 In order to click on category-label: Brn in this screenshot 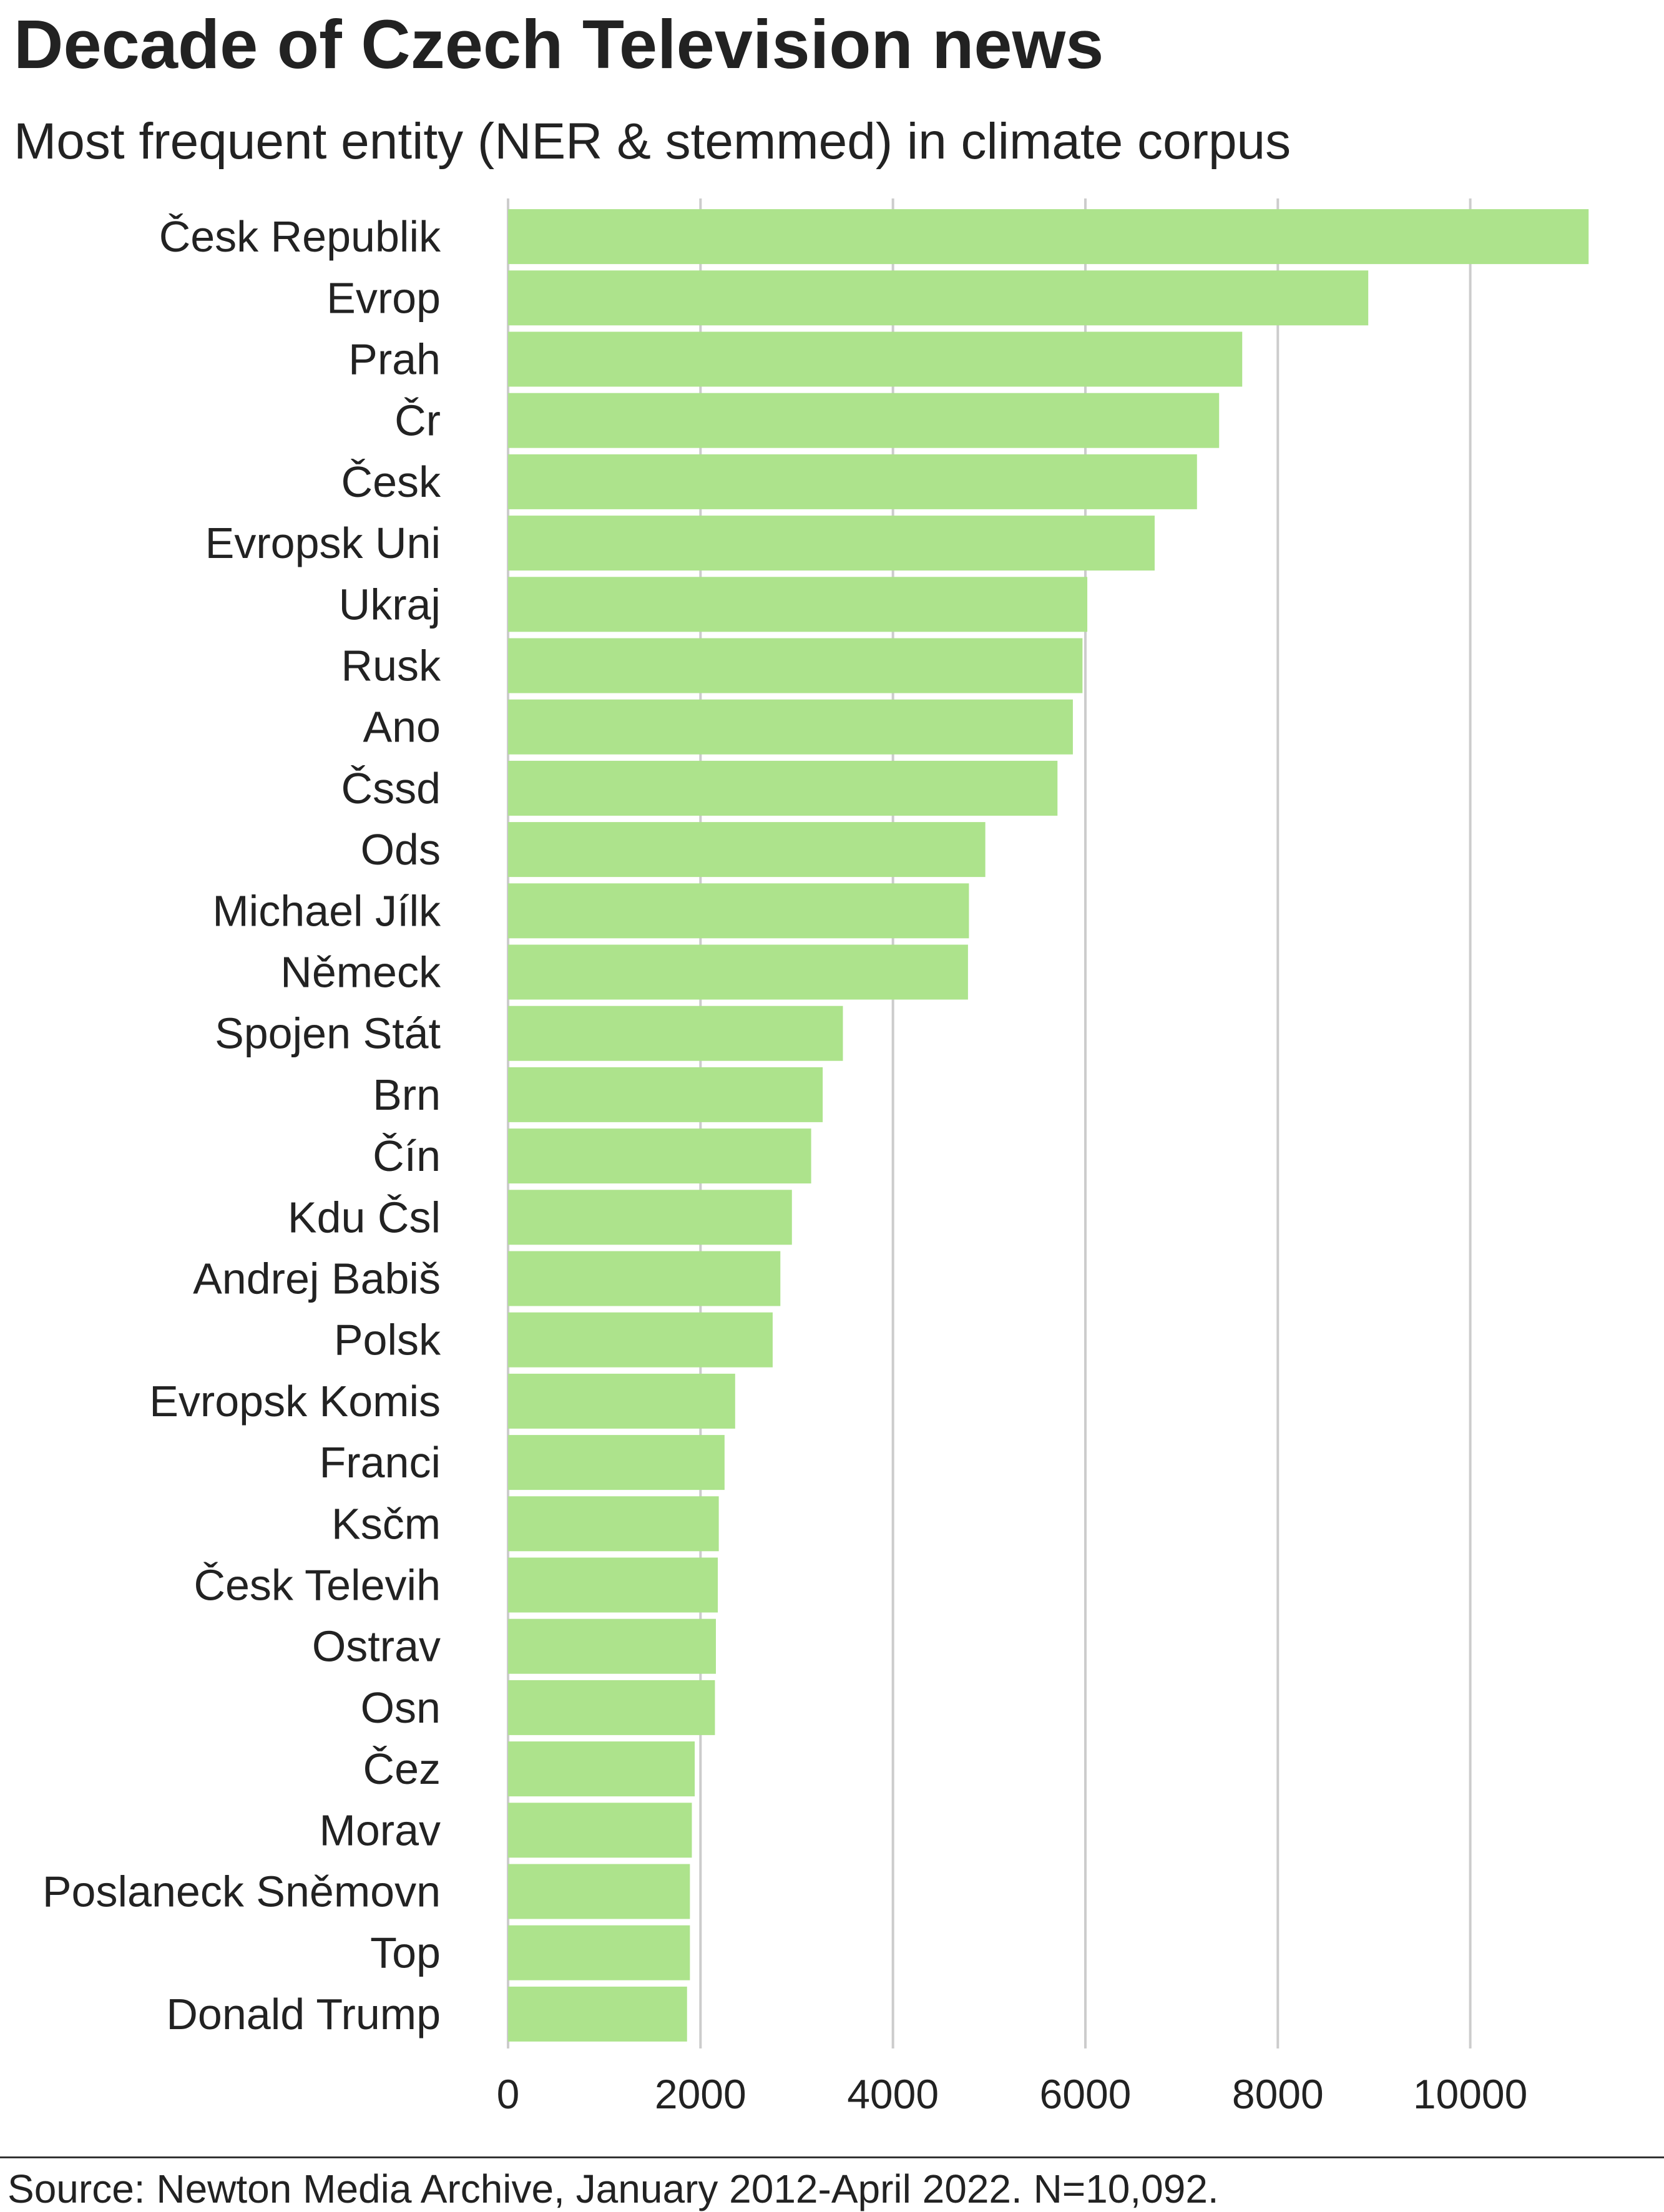, I will do `click(407, 1095)`.